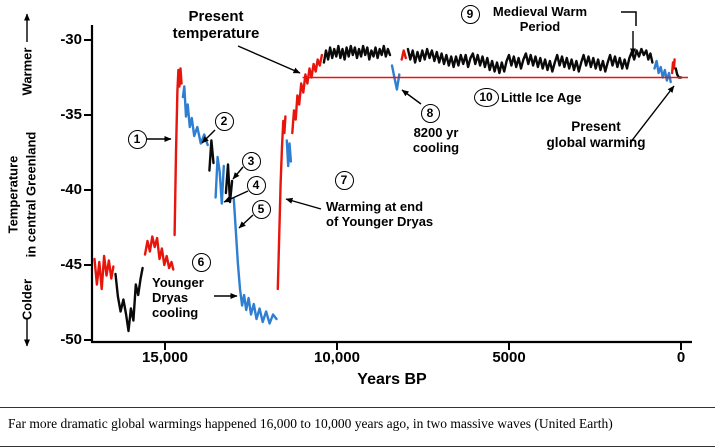 The height and width of the screenshot is (447, 715). Describe the element at coordinates (629, 18) in the screenshot. I see `bracket-line` at that location.